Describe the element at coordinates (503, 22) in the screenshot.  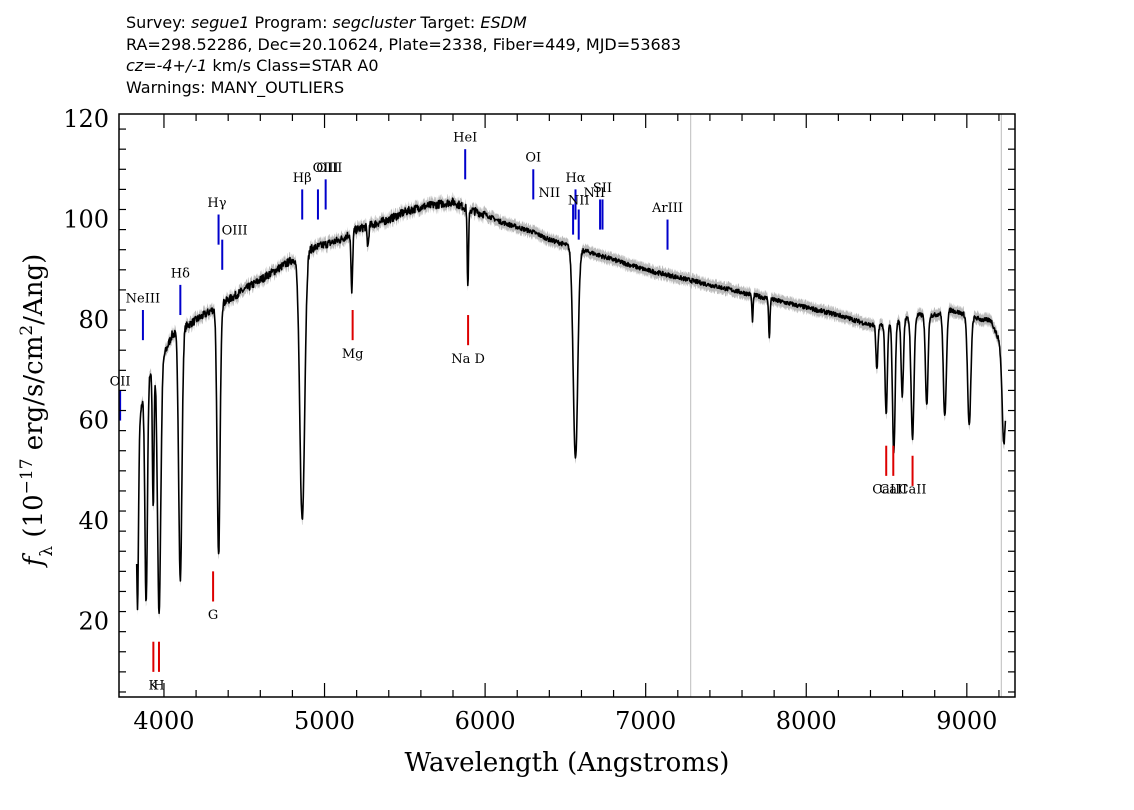
I see `target-value: ESDM` at that location.